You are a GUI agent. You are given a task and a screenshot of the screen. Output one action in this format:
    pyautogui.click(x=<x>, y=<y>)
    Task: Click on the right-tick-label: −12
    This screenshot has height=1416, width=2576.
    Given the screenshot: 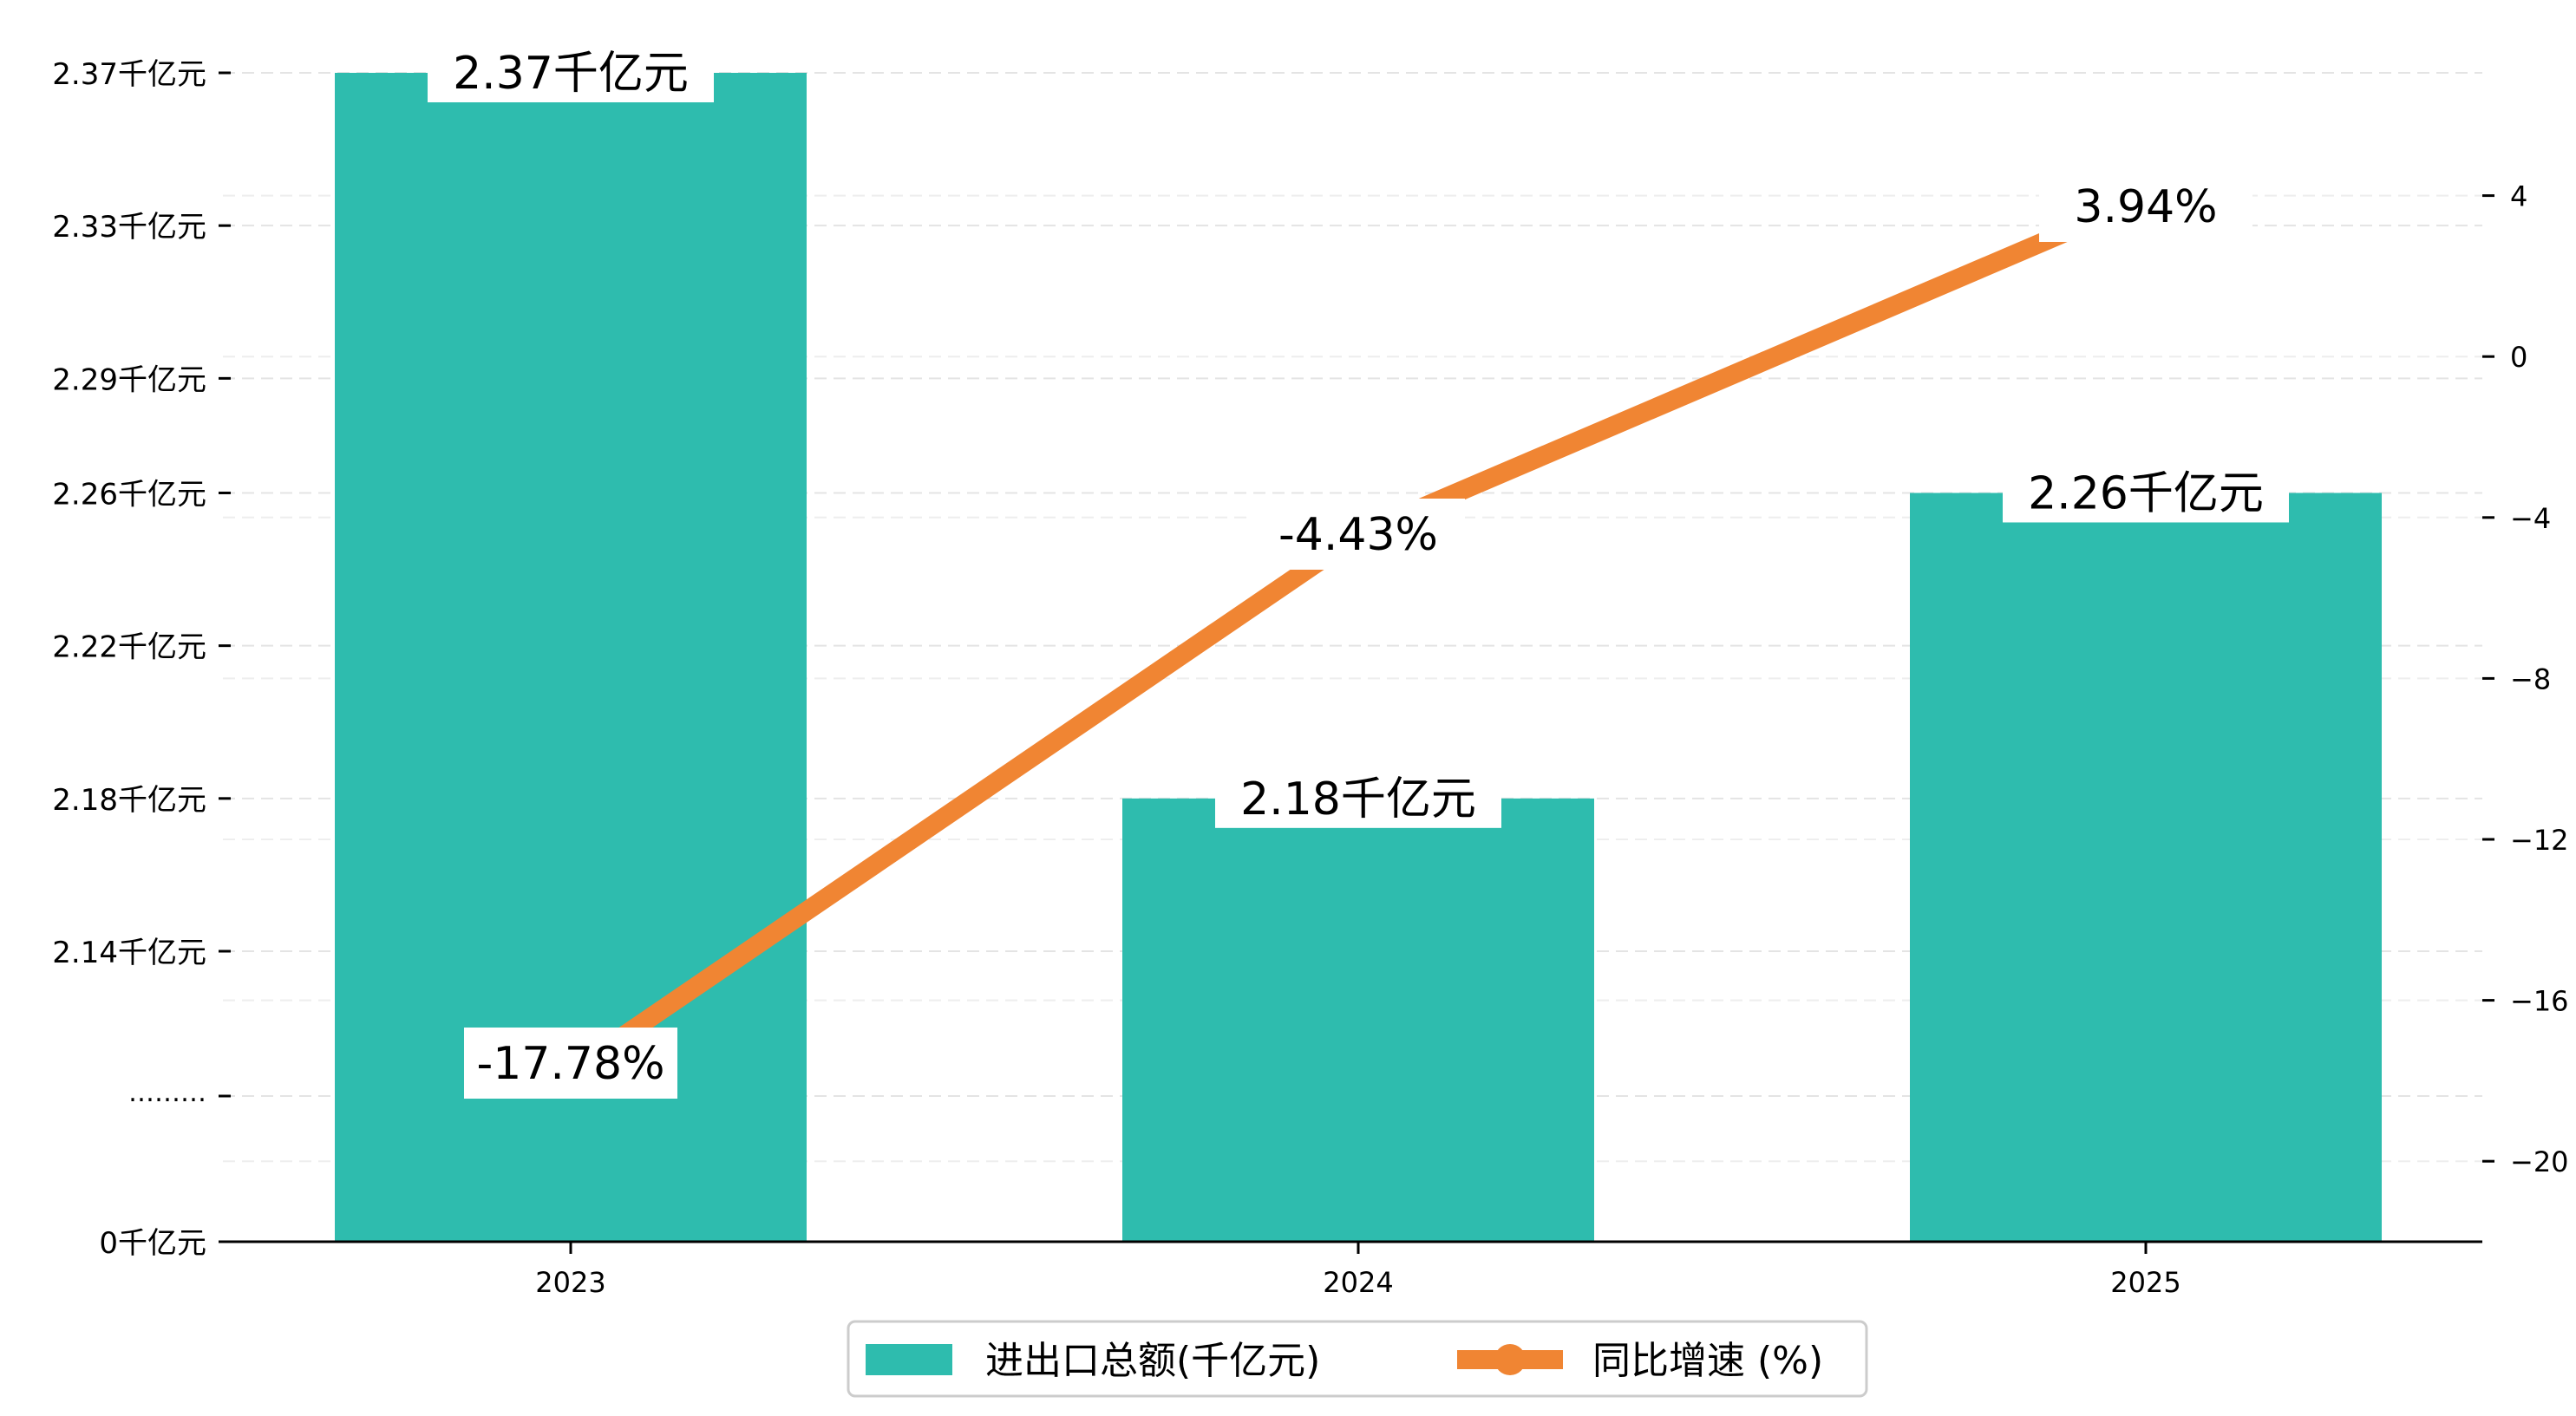 What is the action you would take?
    pyautogui.click(x=2539, y=841)
    